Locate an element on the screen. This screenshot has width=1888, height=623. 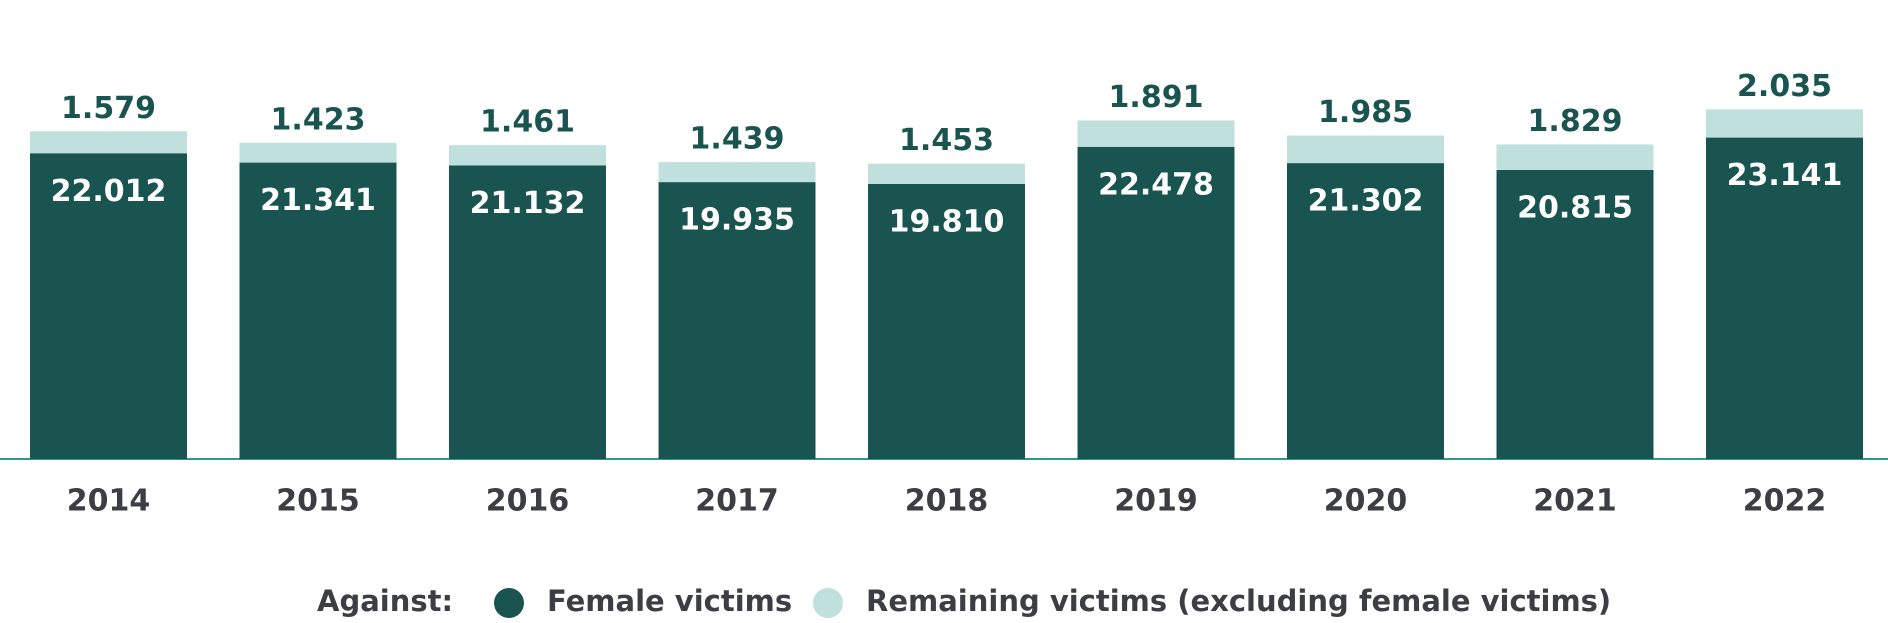
value-label: 22.478 is located at coordinates (1156, 184).